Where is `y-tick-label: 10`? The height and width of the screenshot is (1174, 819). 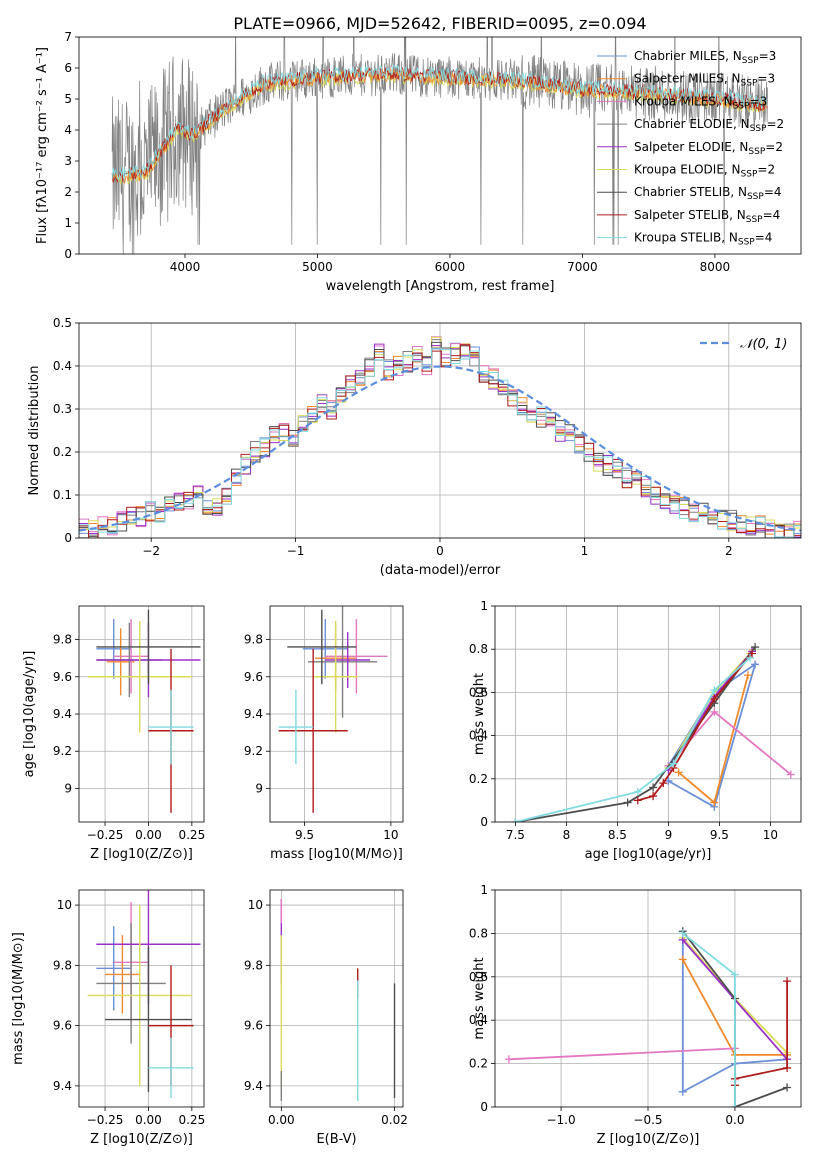 y-tick-label: 10 is located at coordinates (64, 905).